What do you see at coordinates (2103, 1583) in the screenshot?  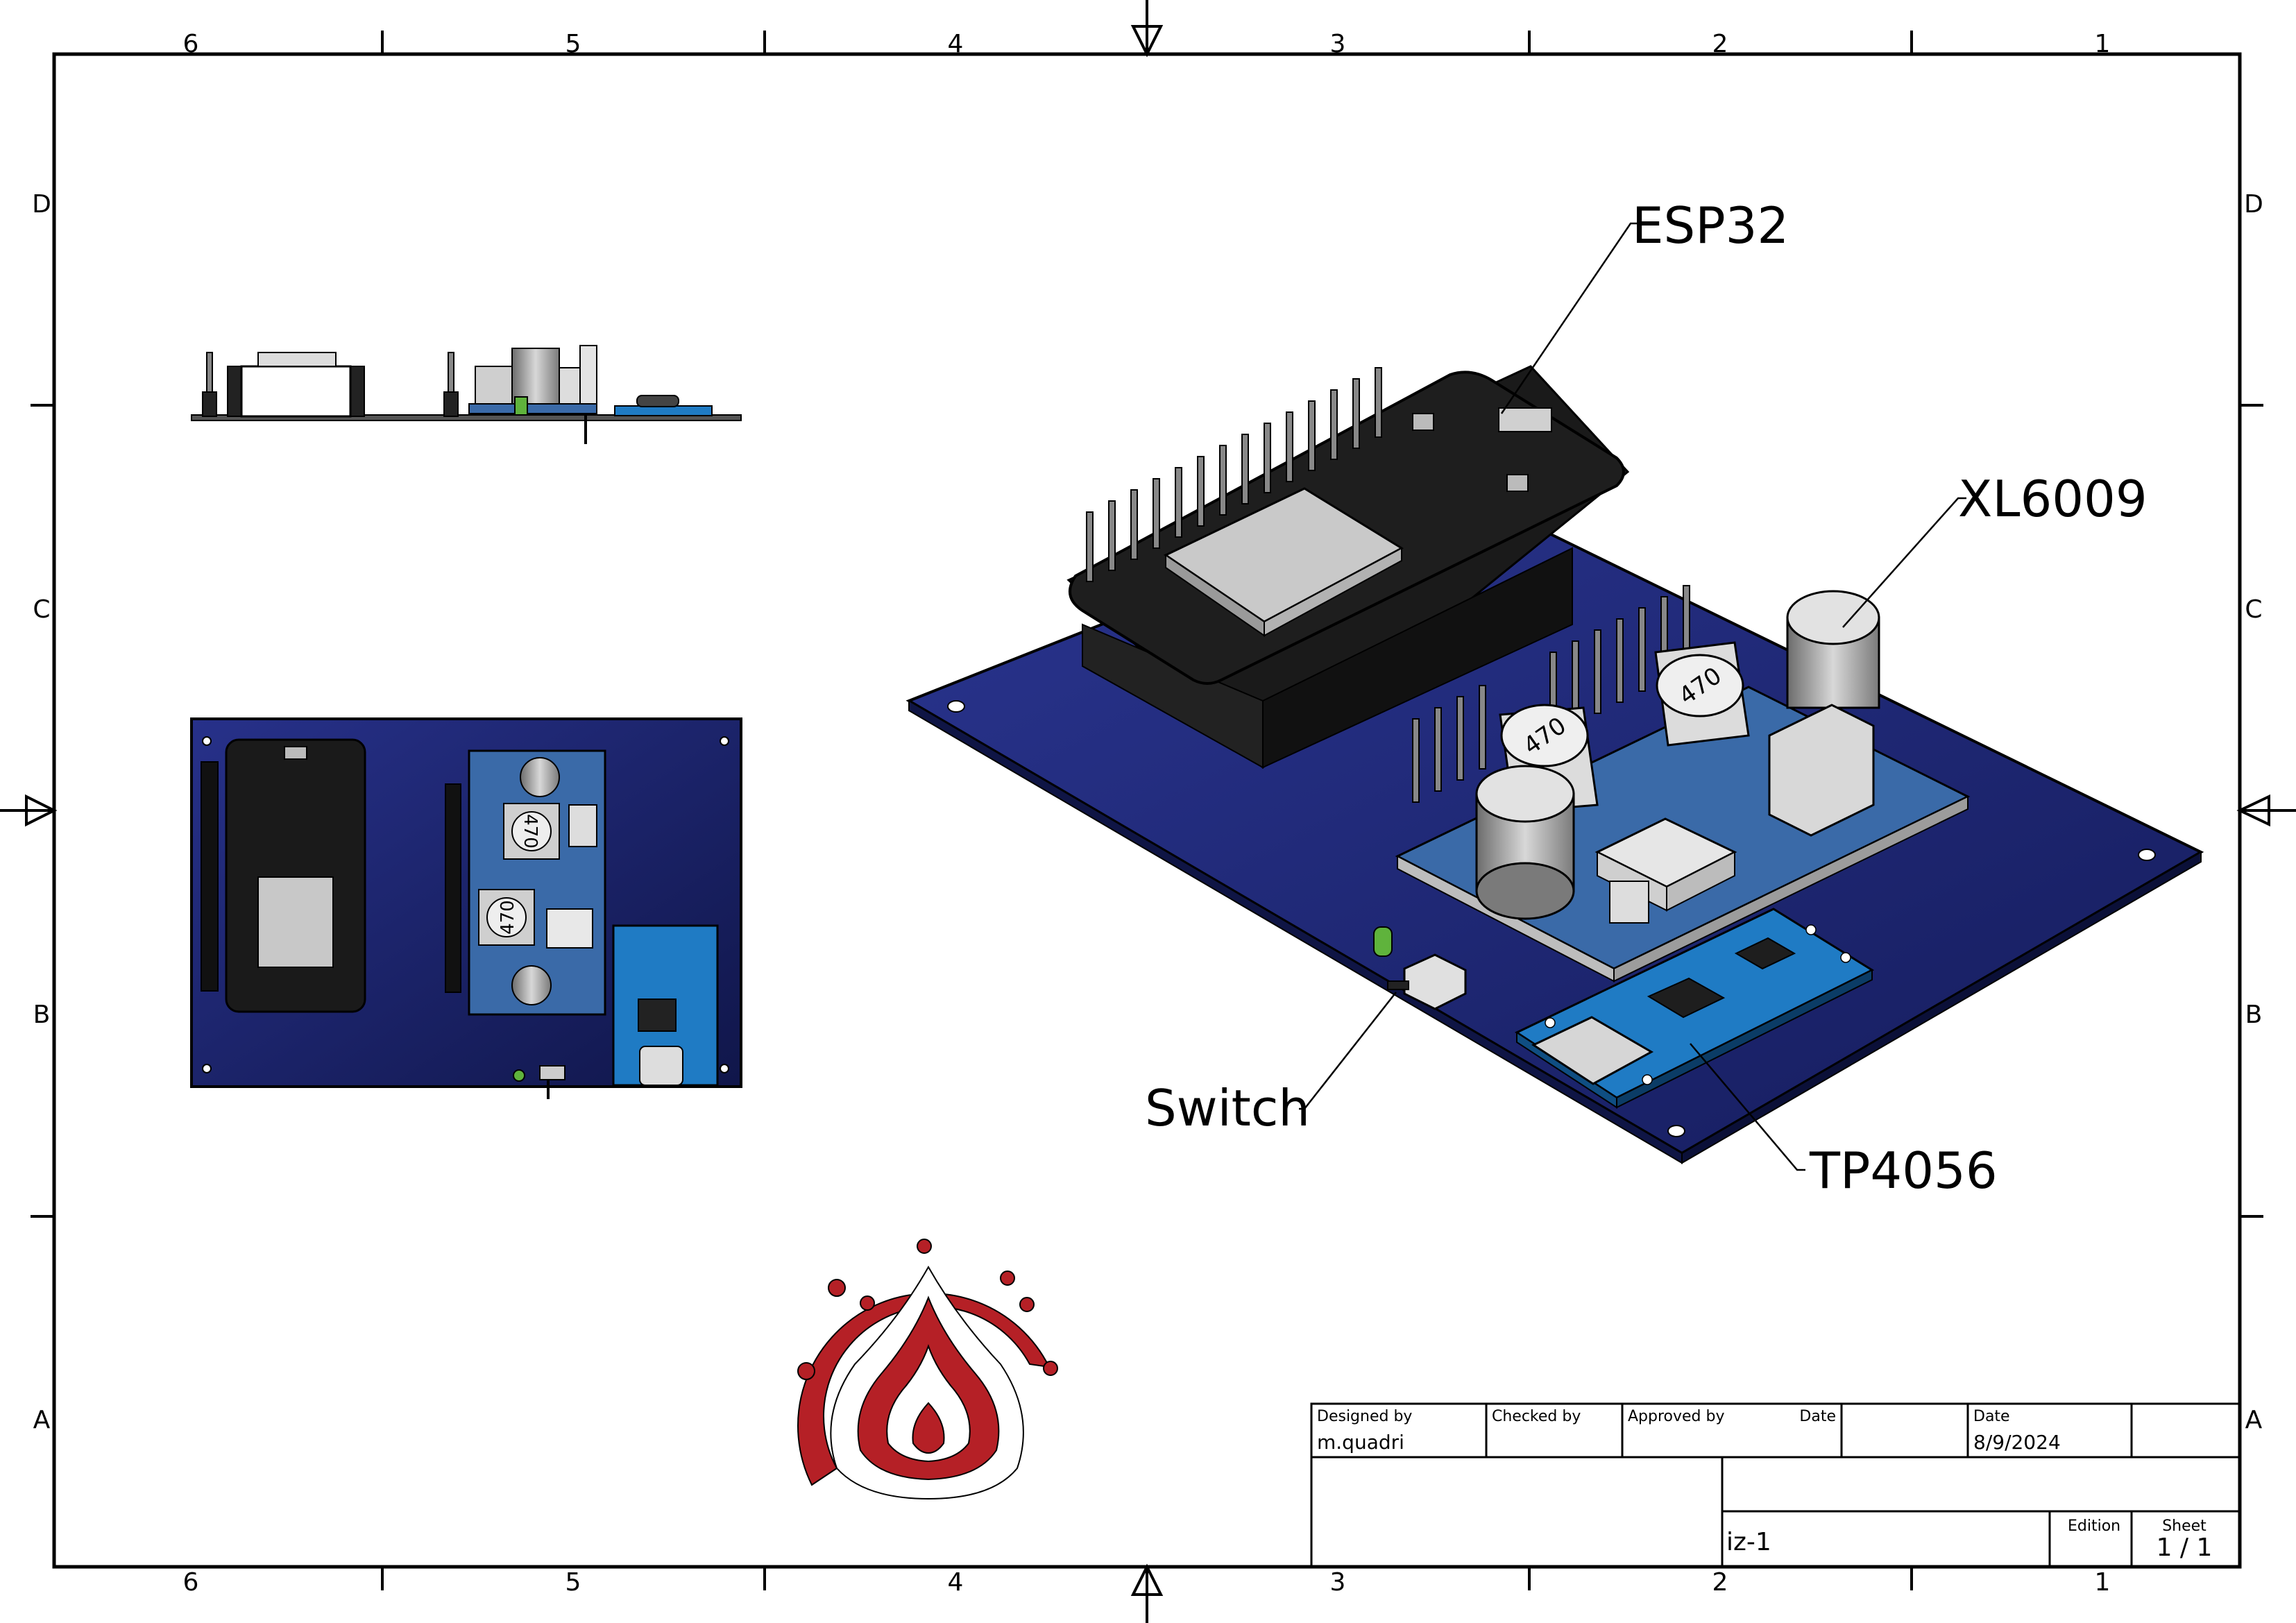 I see `zone-col-bottom-1: 1` at bounding box center [2103, 1583].